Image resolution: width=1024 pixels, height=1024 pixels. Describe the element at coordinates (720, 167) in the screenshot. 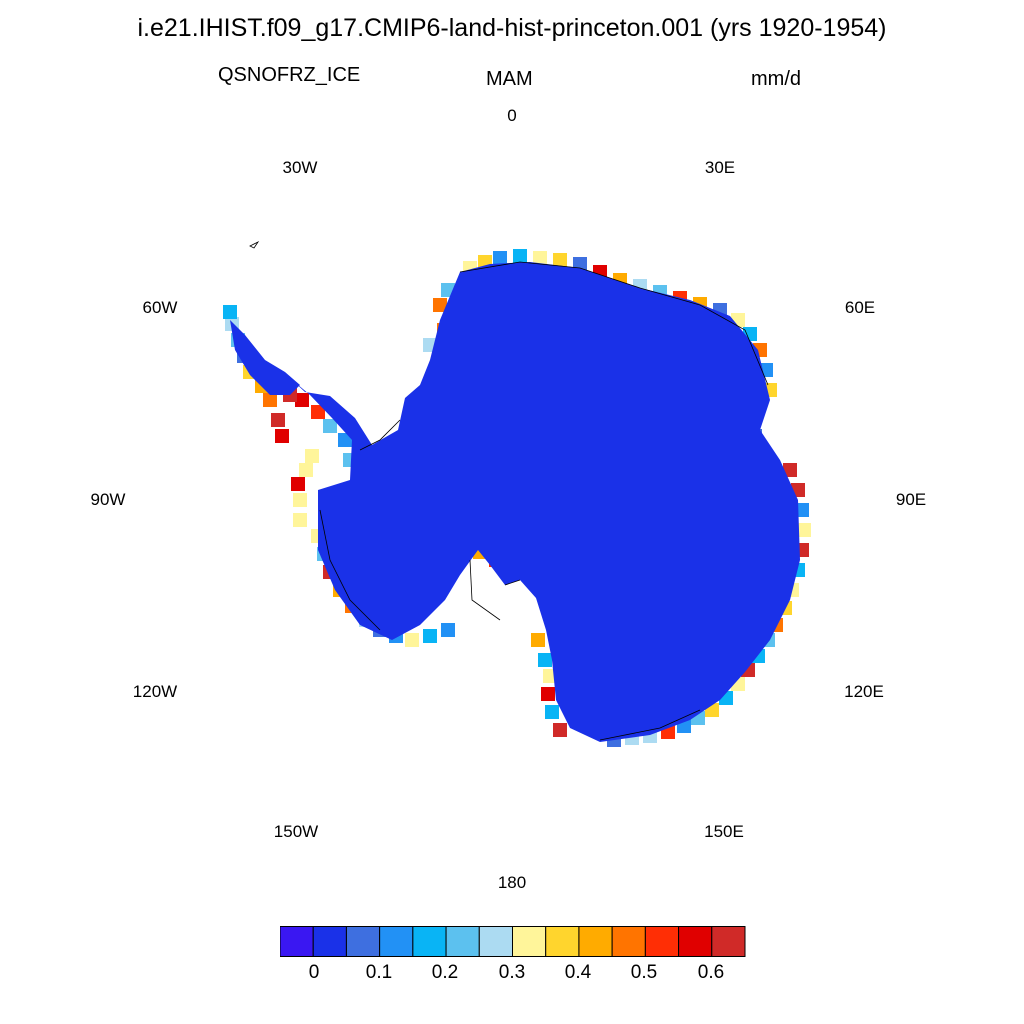

I see `lon-label-30e: 30E` at that location.